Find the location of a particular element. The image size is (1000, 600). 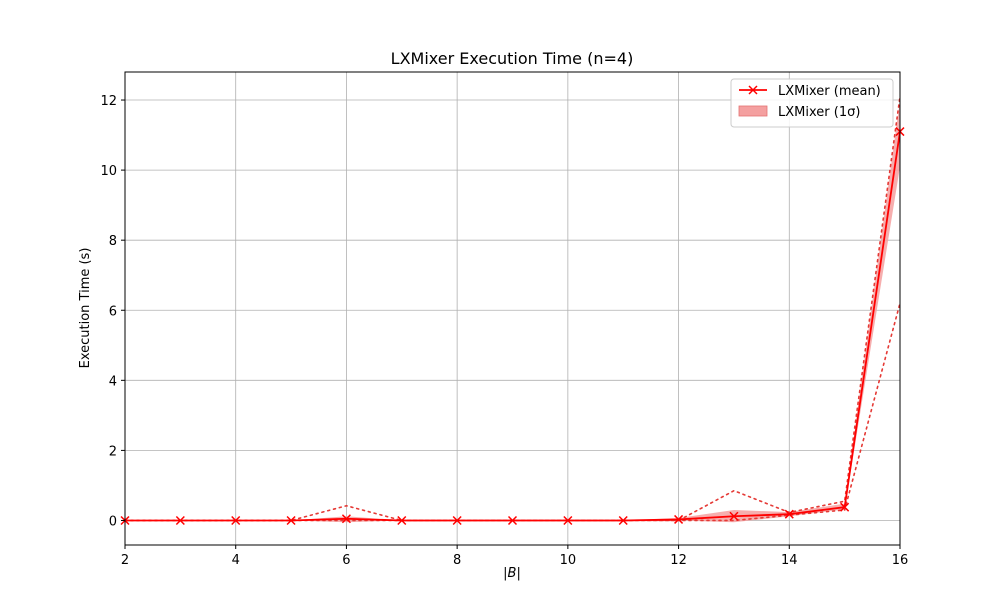

legend: LXMixer (mean) LXMixer (1σ) is located at coordinates (812, 103).